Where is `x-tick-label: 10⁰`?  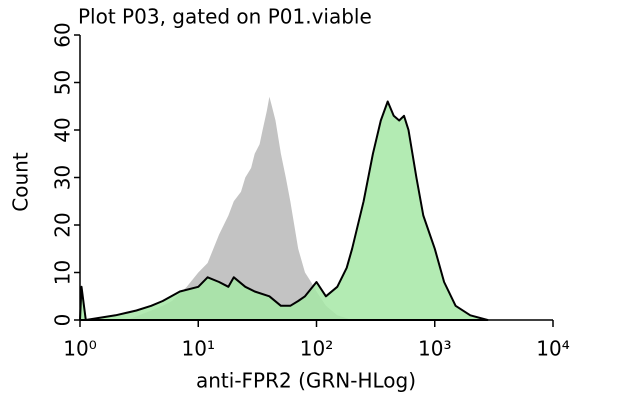 x-tick-label: 10⁰ is located at coordinates (79, 349).